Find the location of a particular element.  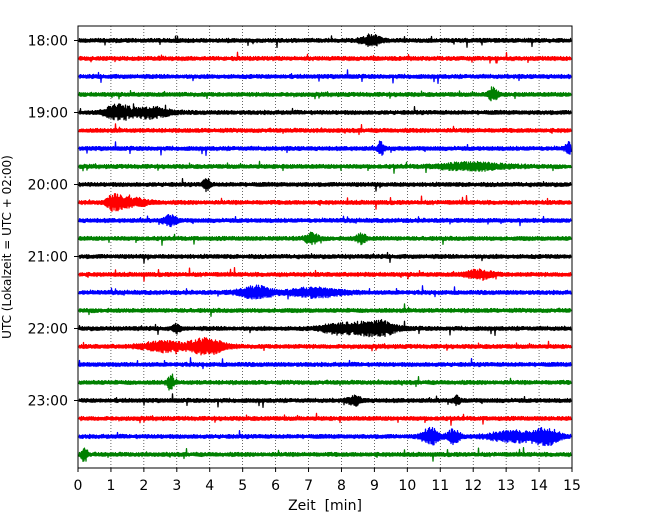

x-axis-ticks: 0 1 2 3 4 5 6 7 8 9 10 11 12 13 14 15 is located at coordinates (327, 481).